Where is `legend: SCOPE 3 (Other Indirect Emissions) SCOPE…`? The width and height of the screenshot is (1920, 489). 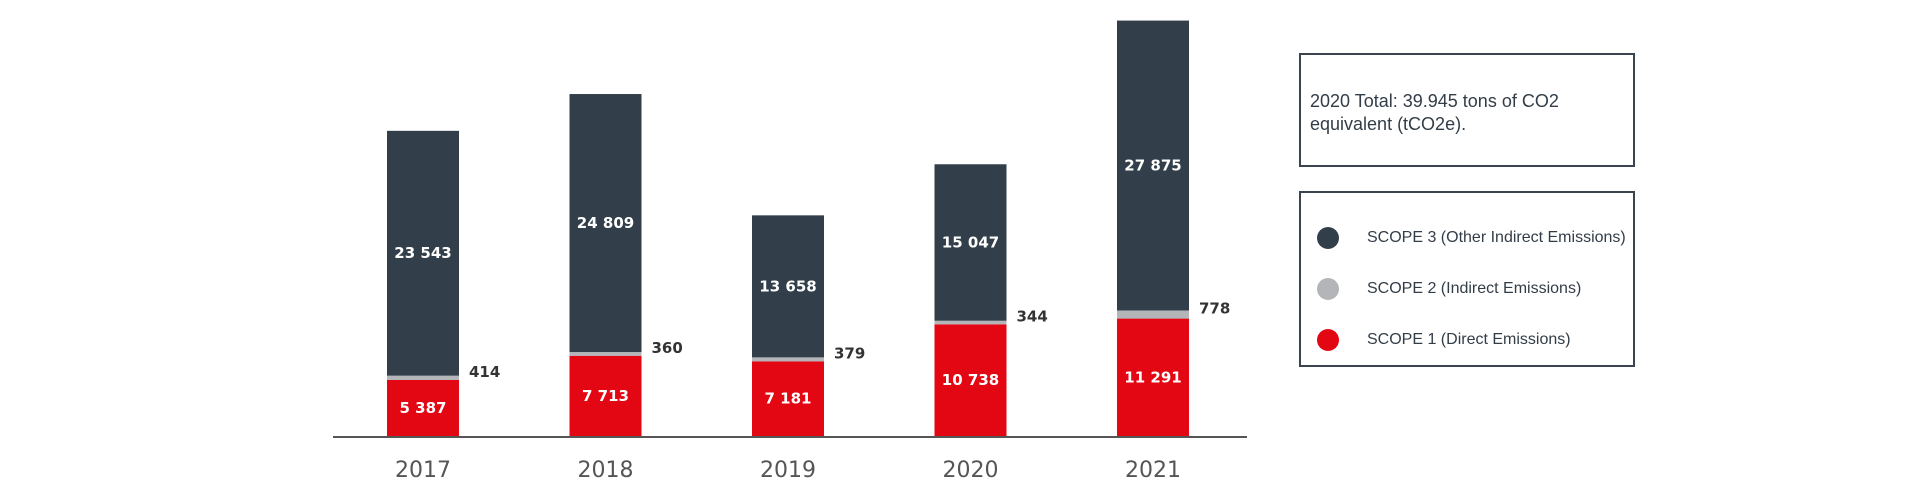
legend: SCOPE 3 (Other Indirect Emissions) SCOPE… is located at coordinates (1467, 279).